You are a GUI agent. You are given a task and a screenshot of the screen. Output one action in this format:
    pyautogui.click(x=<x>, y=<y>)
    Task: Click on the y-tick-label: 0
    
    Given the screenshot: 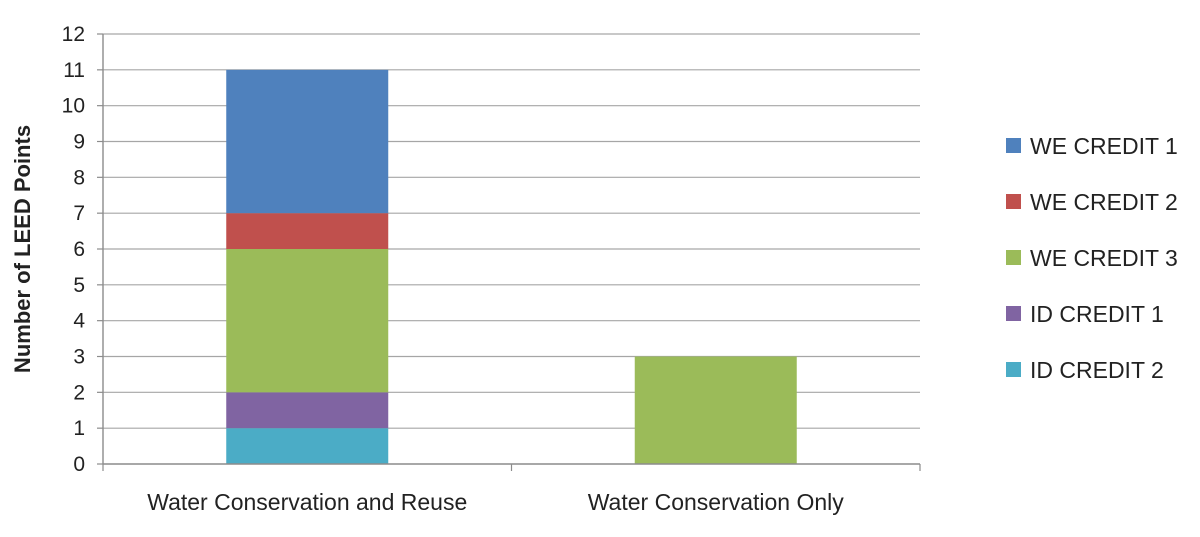 What is the action you would take?
    pyautogui.click(x=79, y=464)
    